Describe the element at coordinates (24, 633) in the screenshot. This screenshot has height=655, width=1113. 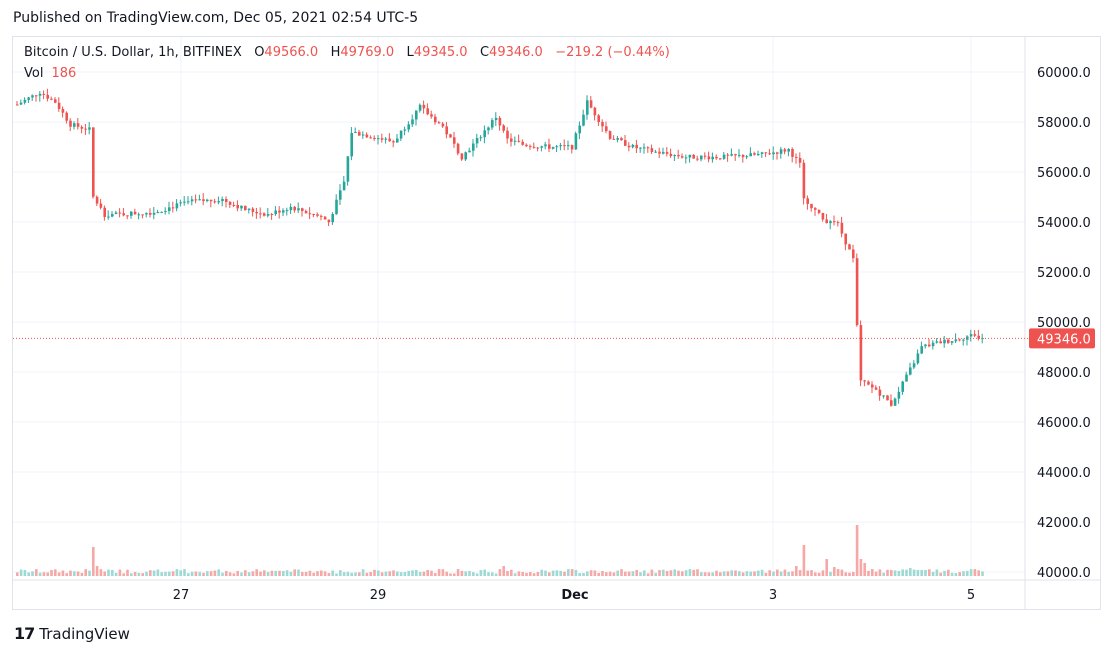
I see `tradingview-logo-icon: 17` at that location.